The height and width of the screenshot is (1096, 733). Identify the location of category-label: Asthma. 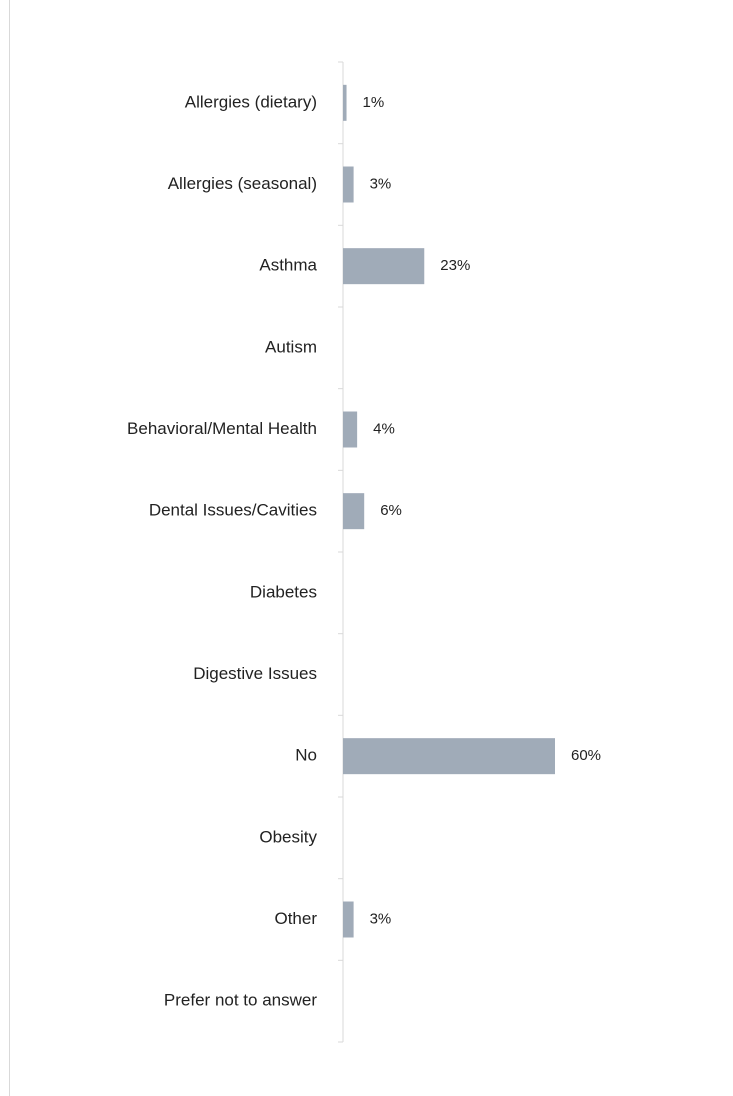
(288, 265).